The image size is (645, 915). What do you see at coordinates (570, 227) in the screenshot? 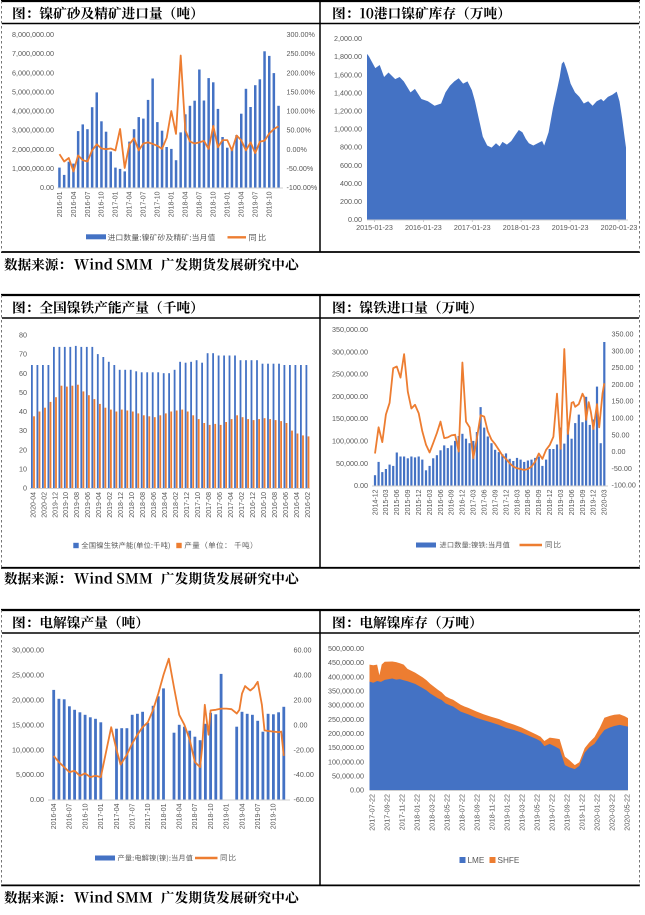
I see `svg-text: 2019-01-23` at bounding box center [570, 227].